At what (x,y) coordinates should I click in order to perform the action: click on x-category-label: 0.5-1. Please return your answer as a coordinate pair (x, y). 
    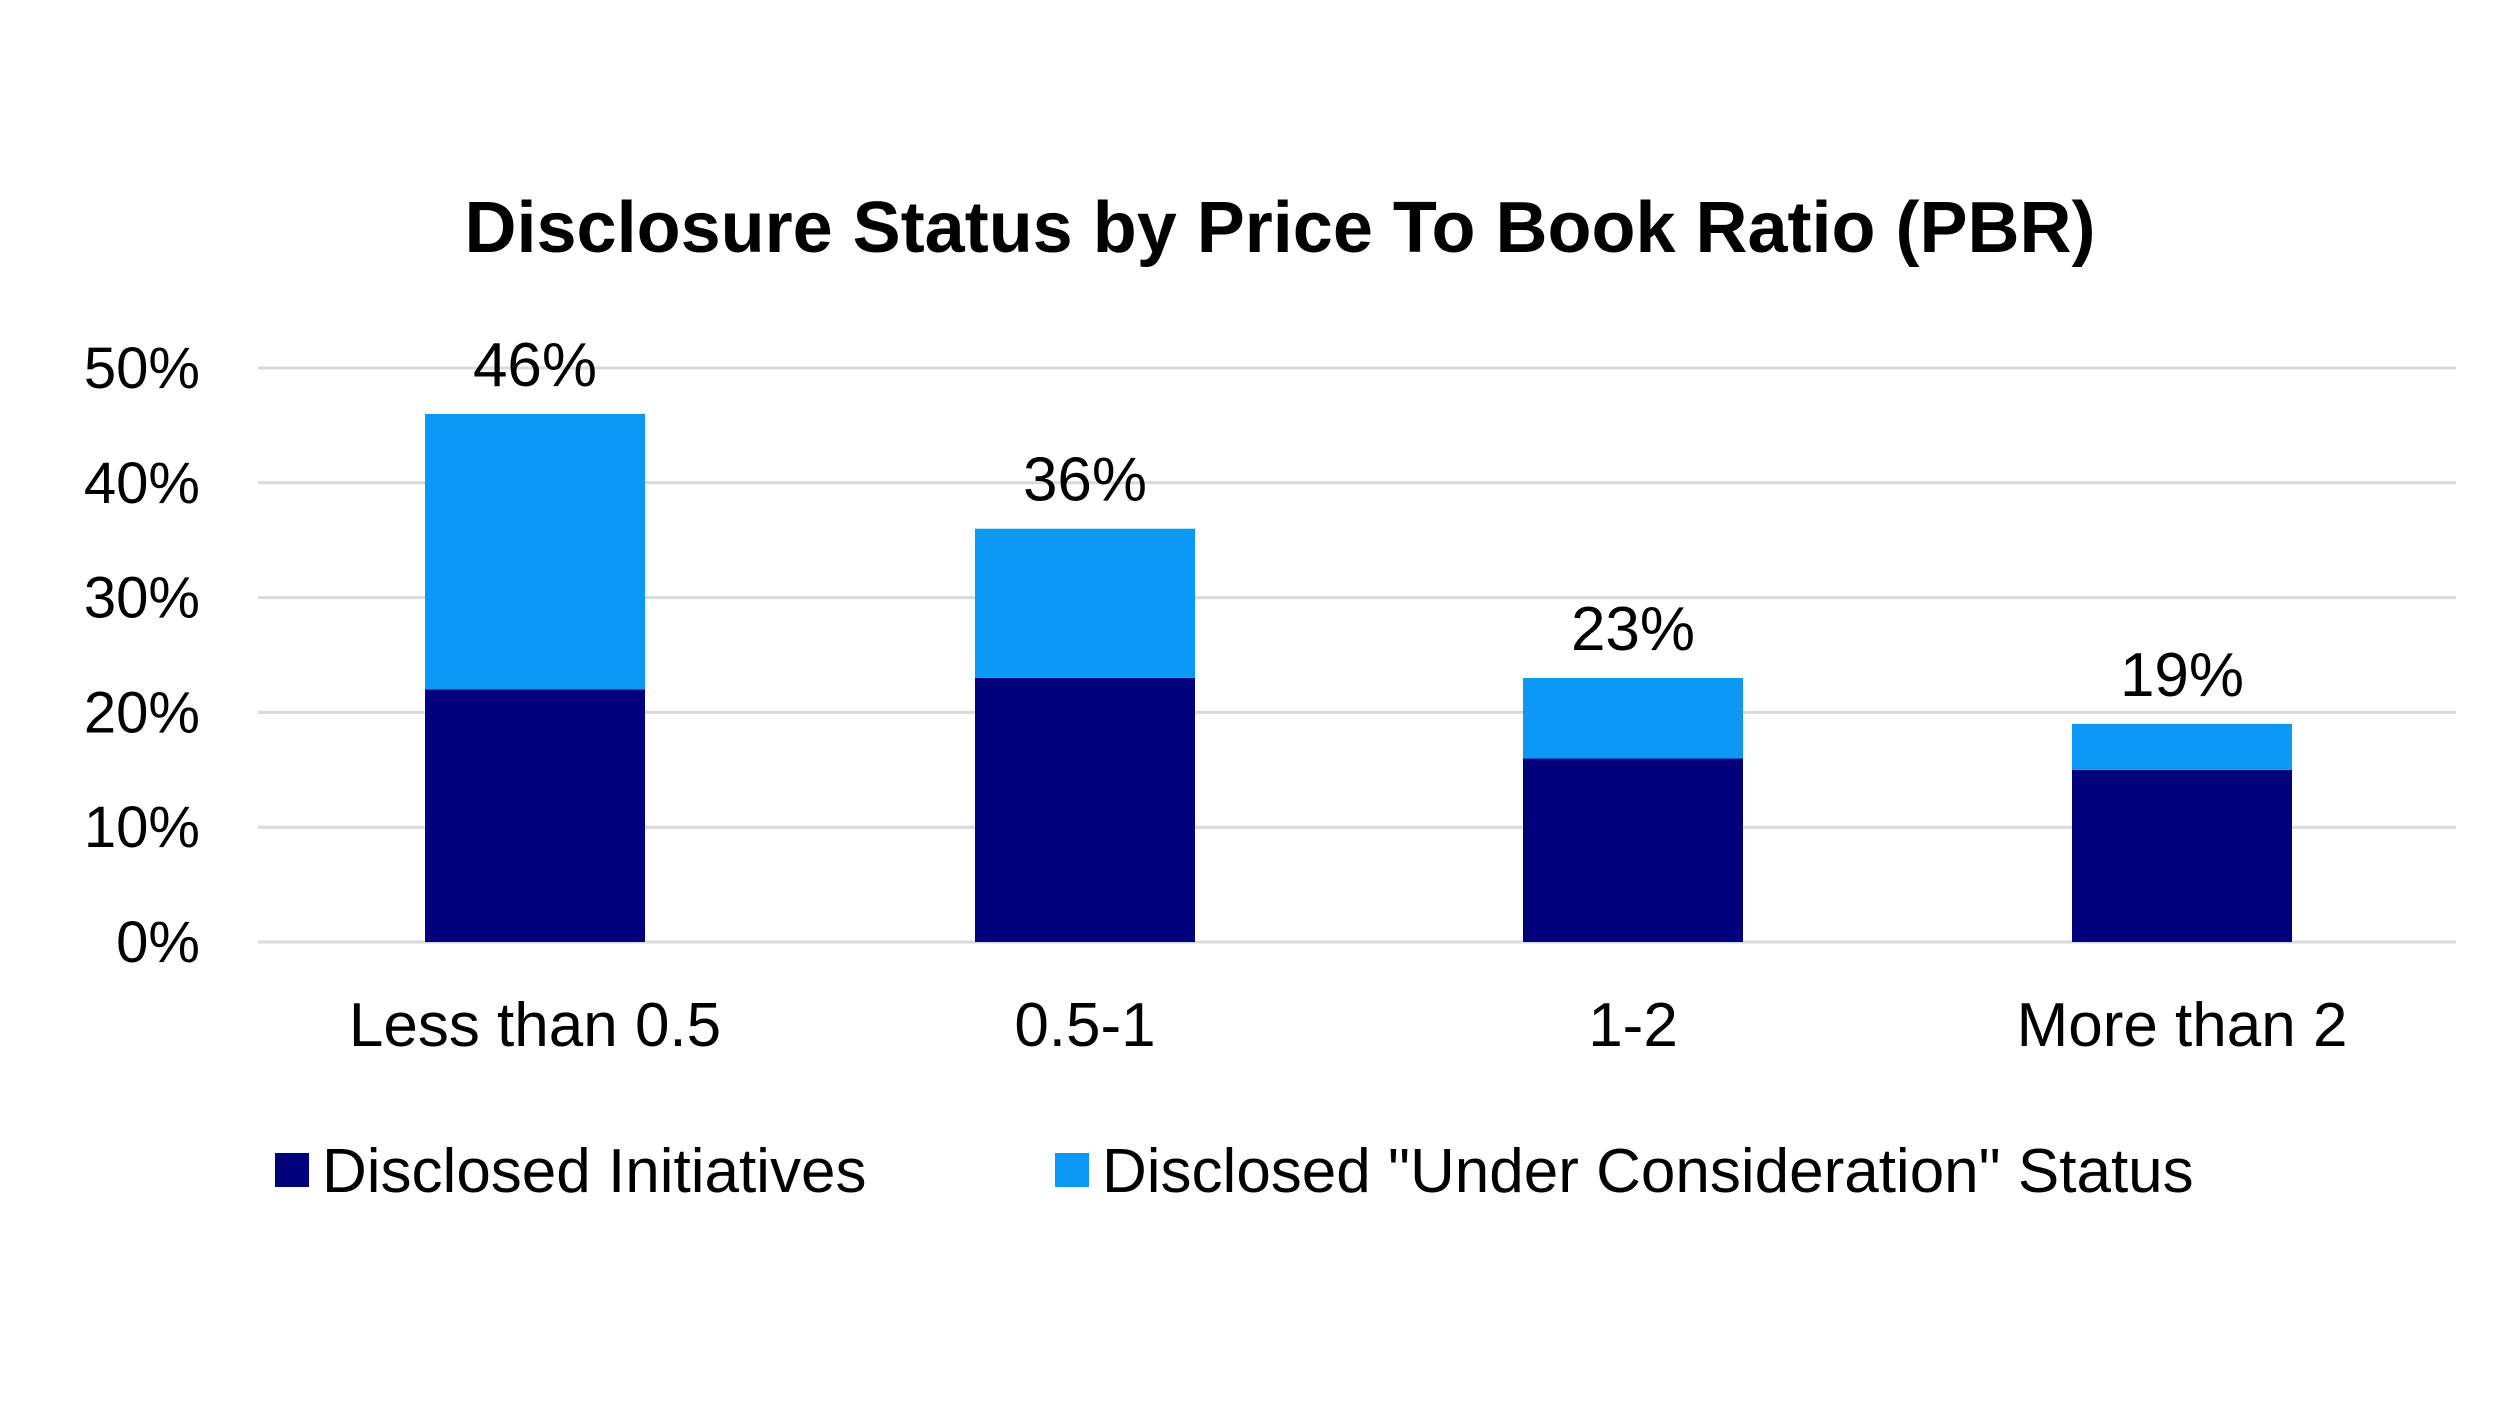
    Looking at the image, I should click on (1084, 1025).